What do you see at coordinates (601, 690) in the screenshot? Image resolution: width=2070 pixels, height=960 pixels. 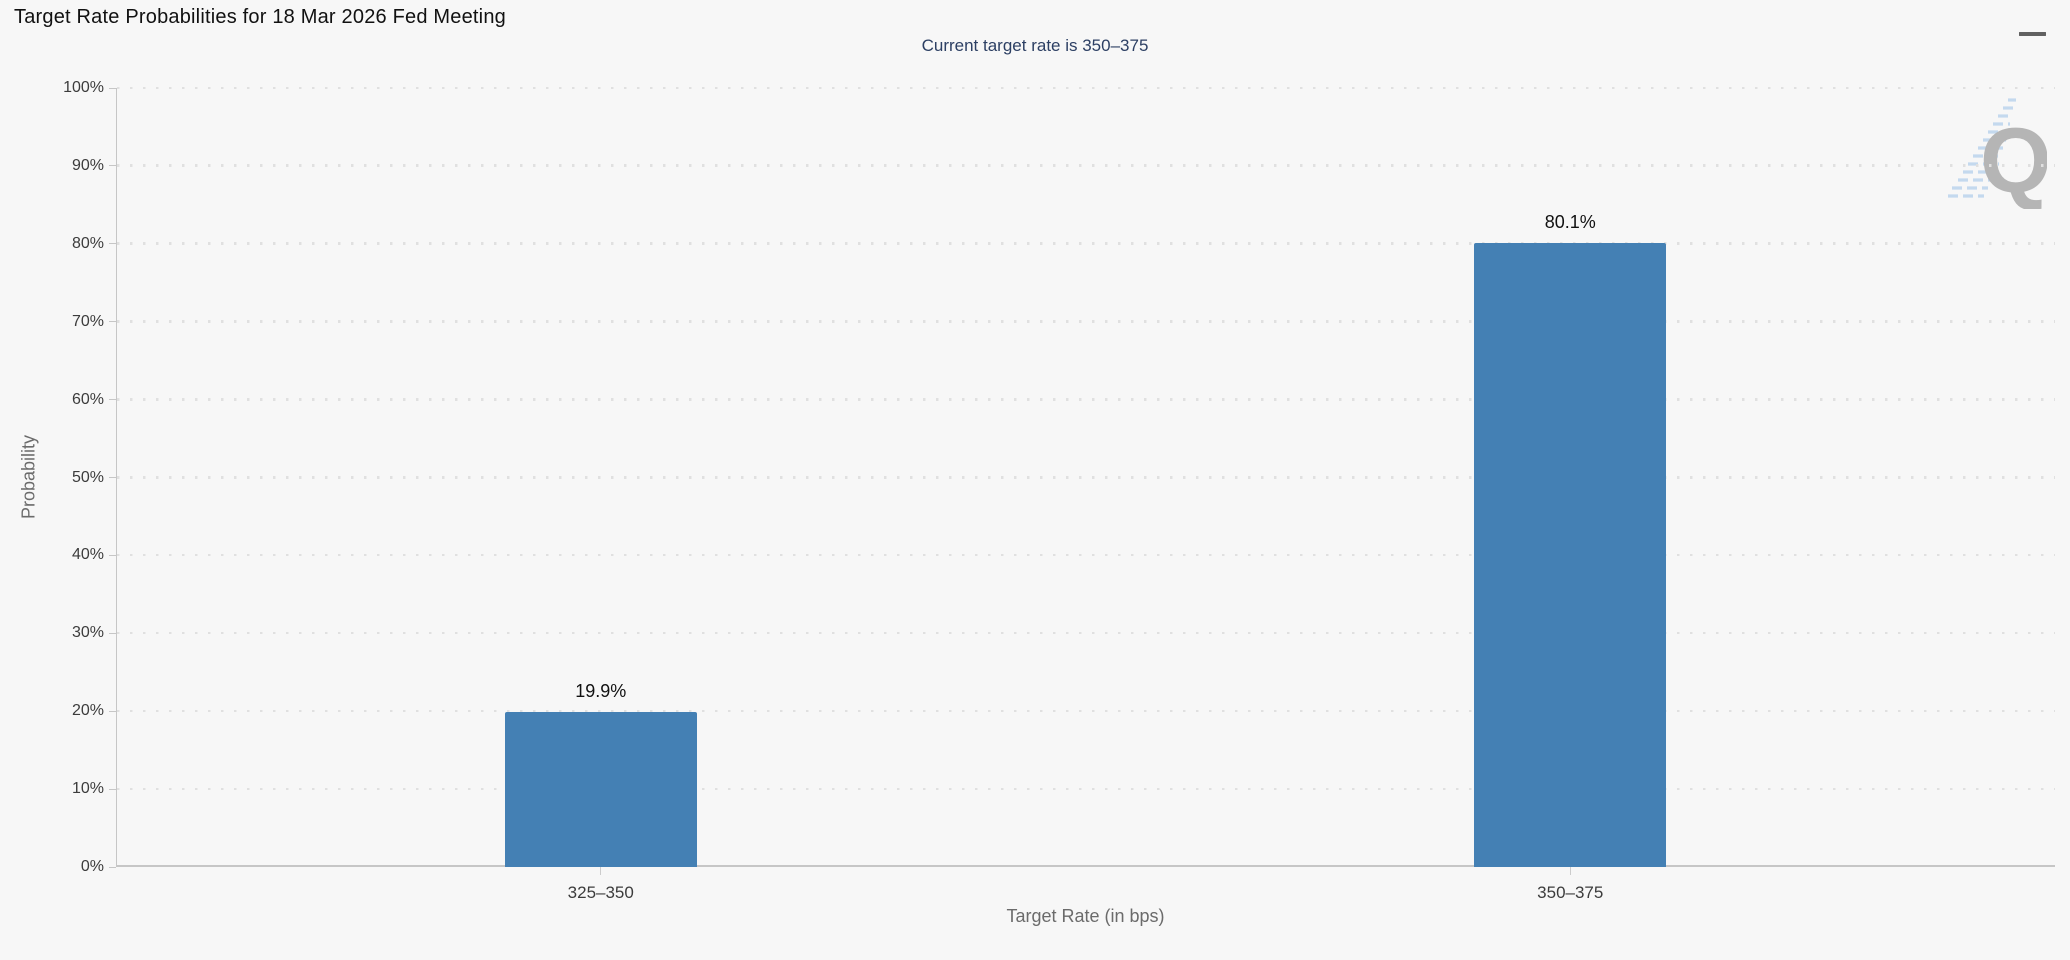 I see `bar-value-label: 19.9%` at bounding box center [601, 690].